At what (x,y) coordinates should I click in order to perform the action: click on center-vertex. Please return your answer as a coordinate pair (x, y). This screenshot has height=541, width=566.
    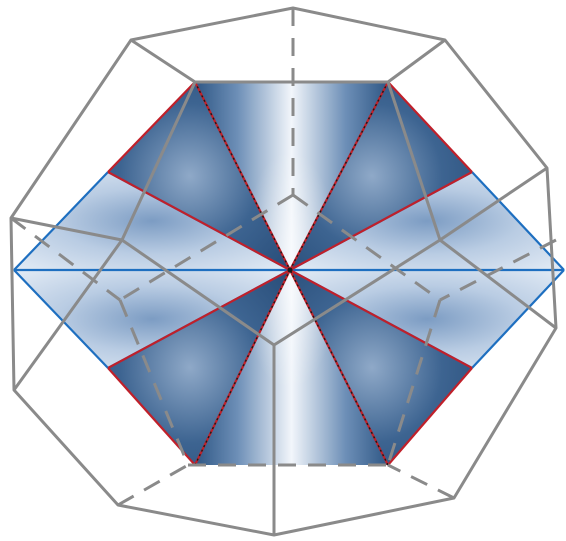
    Looking at the image, I should click on (290, 270).